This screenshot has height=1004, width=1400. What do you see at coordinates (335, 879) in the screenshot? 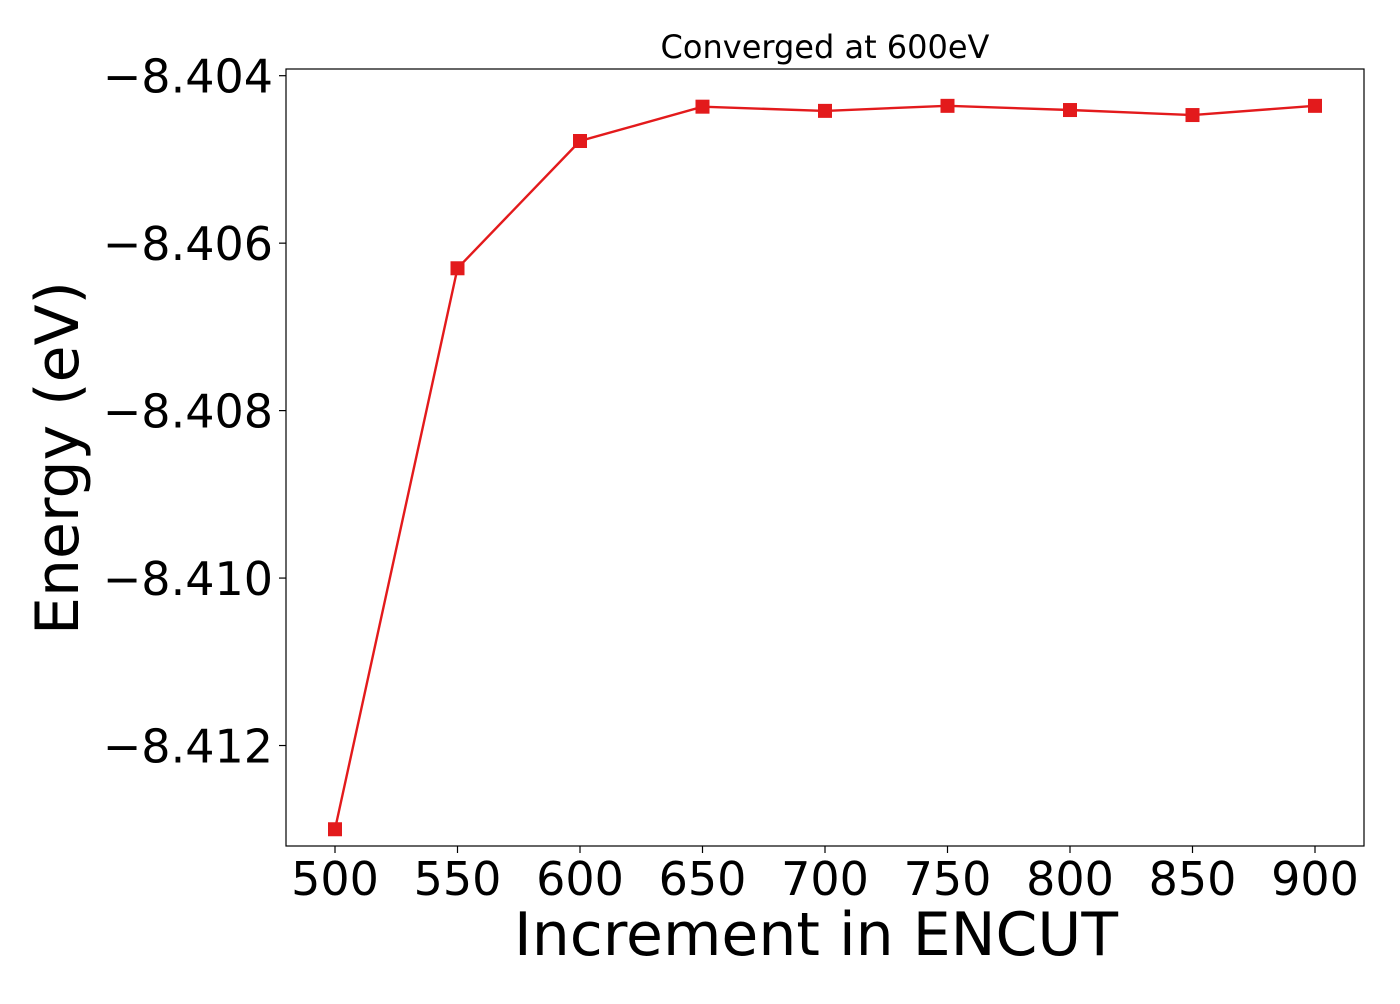
I see `x-tick-label: 500` at bounding box center [335, 879].